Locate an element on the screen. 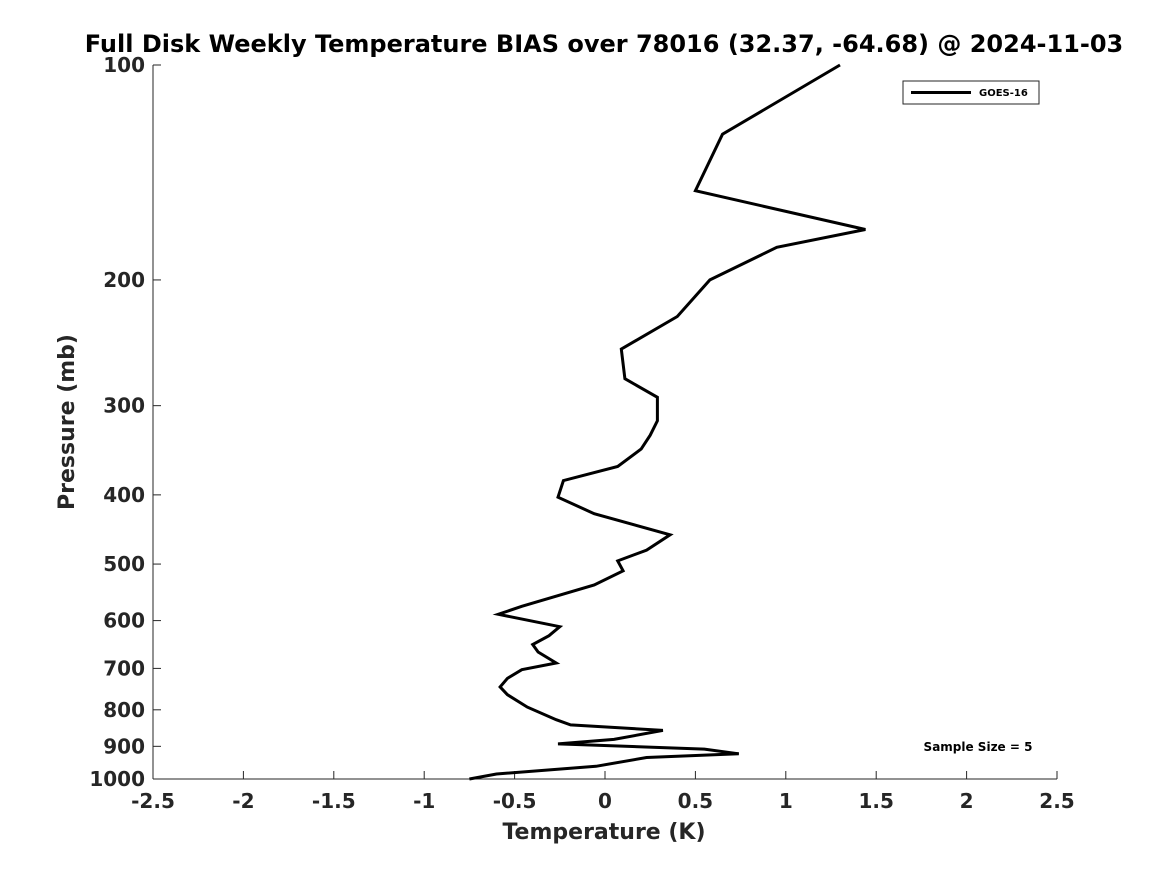 The height and width of the screenshot is (875, 1167). x-tick-label: 2 is located at coordinates (967, 801).